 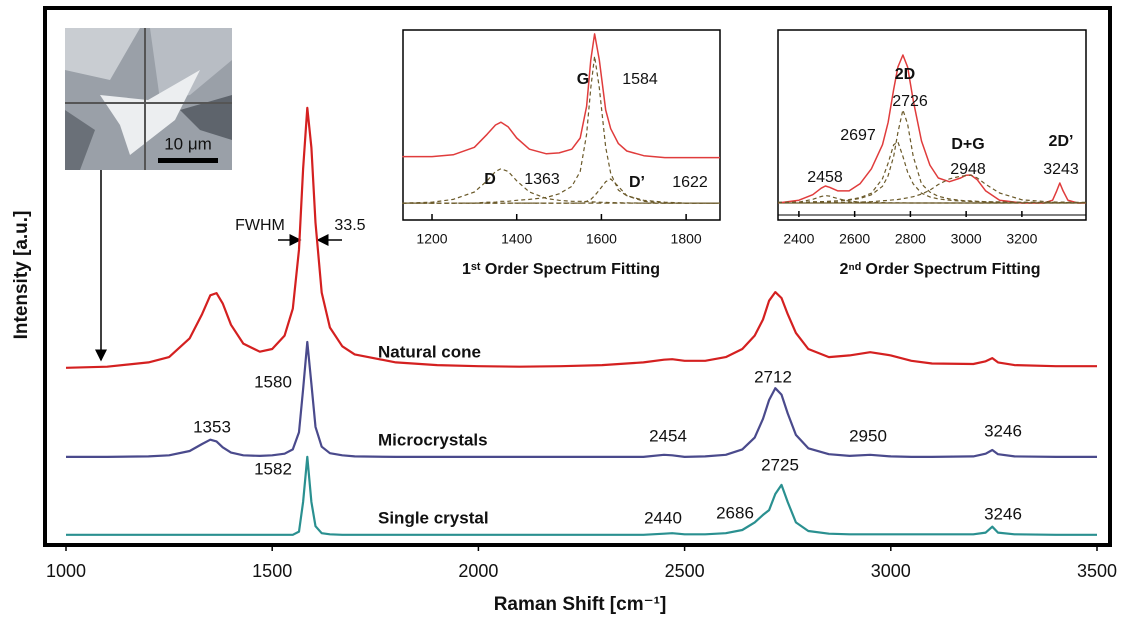 What do you see at coordinates (637, 182) in the screenshot?
I see `peak-name: D’` at bounding box center [637, 182].